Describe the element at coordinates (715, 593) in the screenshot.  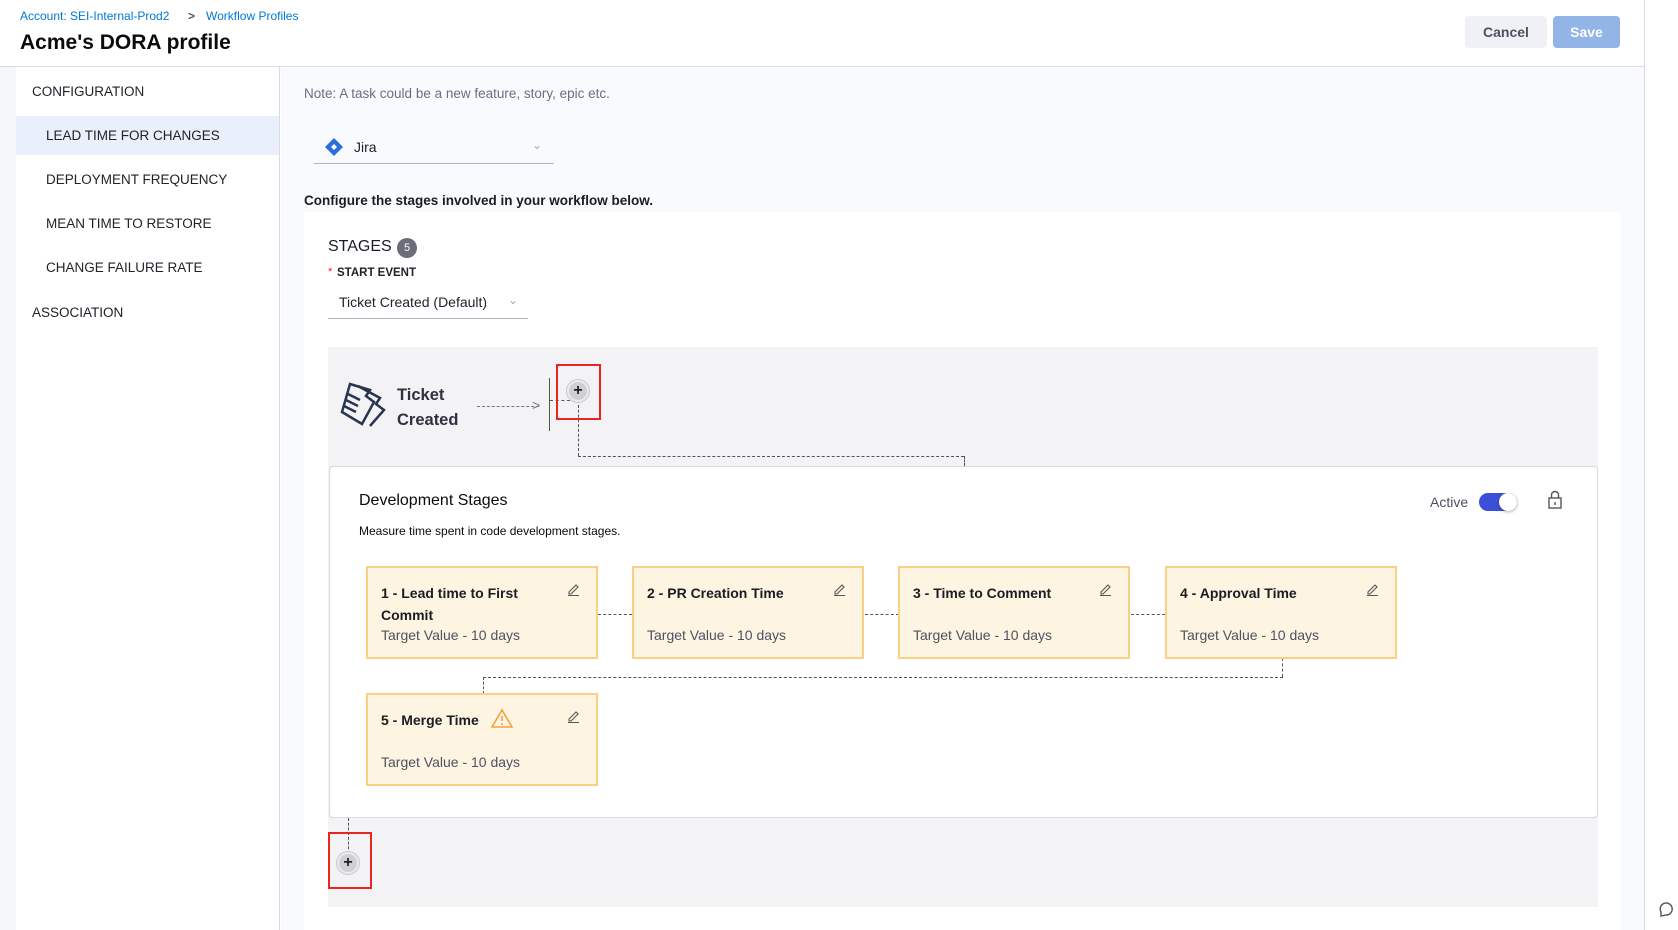
I see `stage-title: 2 - PR Creation Time` at that location.